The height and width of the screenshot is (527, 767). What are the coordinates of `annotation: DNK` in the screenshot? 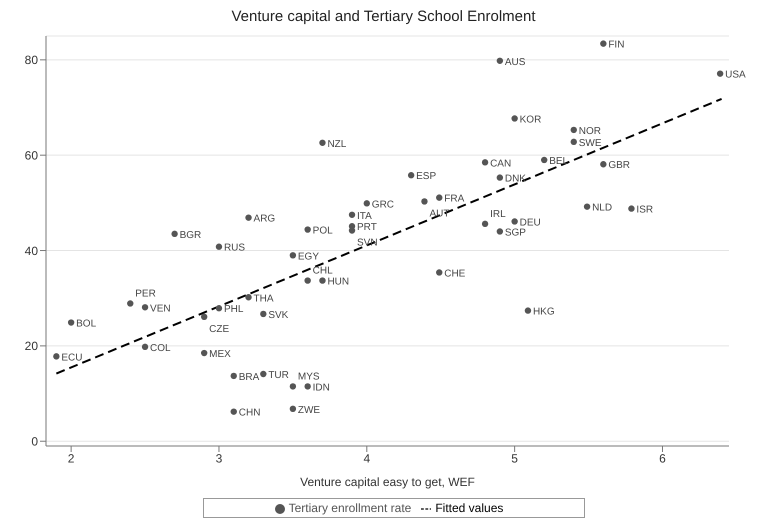 It's located at (515, 179).